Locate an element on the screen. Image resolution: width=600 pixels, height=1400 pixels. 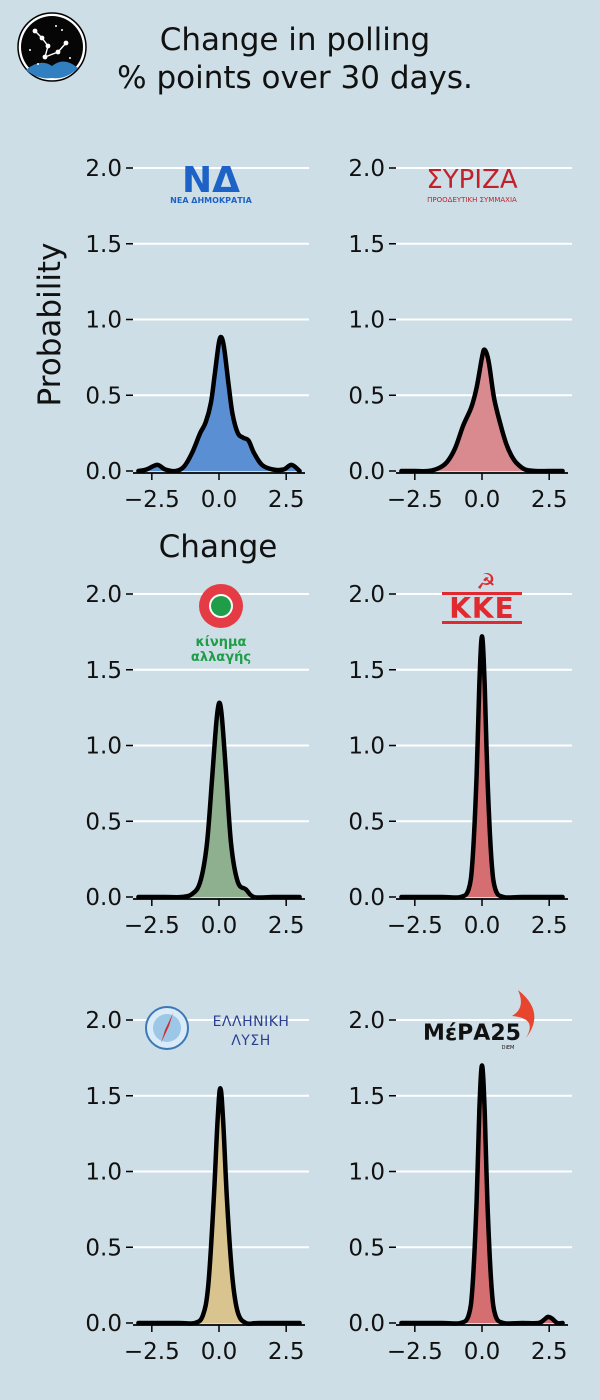
logo-mera-text: ΜέΡΑ25 is located at coordinates (472, 1033).